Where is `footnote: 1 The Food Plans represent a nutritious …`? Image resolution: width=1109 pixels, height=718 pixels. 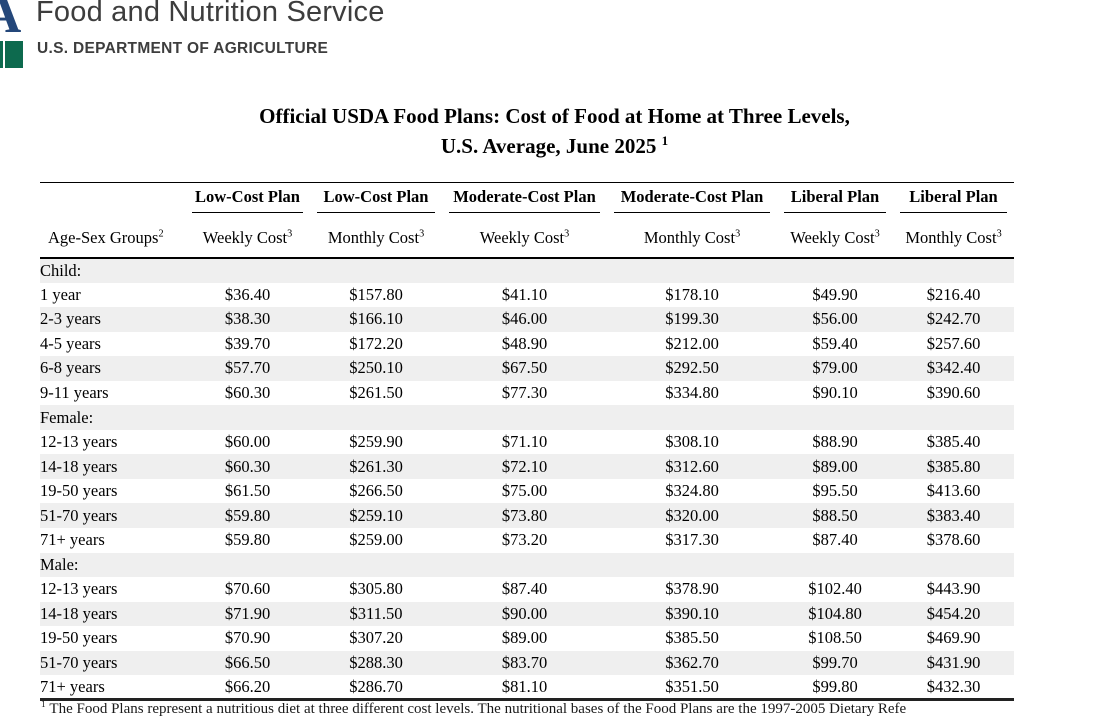
footnote: 1 The Food Plans represent a nutritious … is located at coordinates (571, 709).